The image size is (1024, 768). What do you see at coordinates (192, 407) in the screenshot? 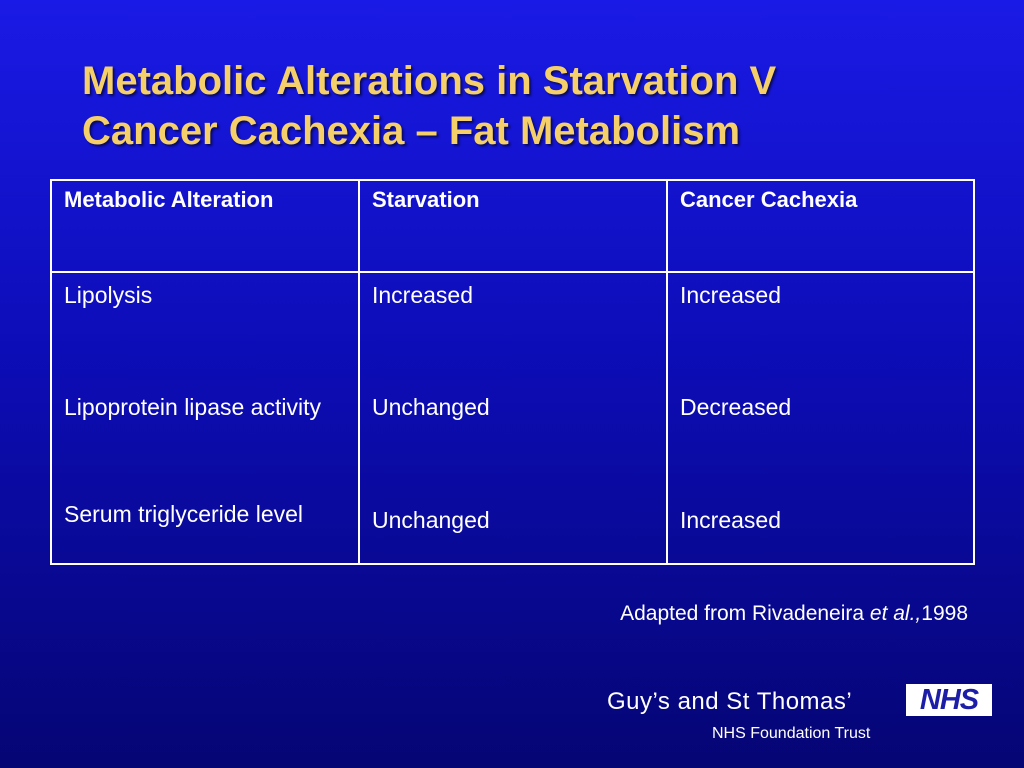
I see `cell-alteration-lipoprotein-lipase: Lipoprotein lipase activity` at bounding box center [192, 407].